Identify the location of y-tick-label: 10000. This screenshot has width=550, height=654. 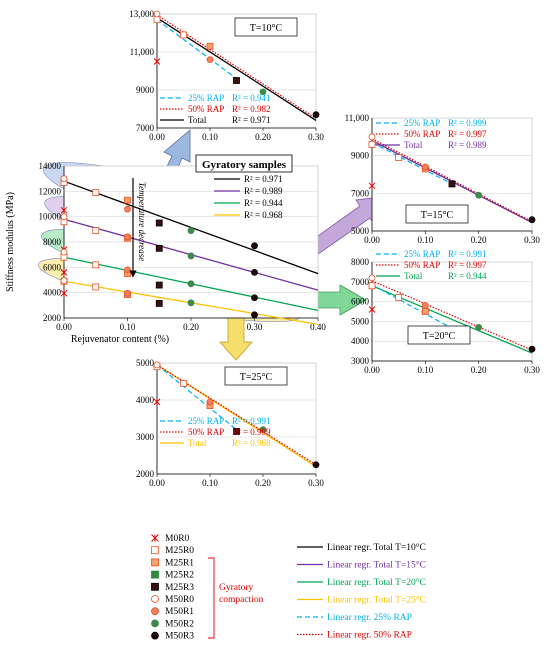
(50, 217).